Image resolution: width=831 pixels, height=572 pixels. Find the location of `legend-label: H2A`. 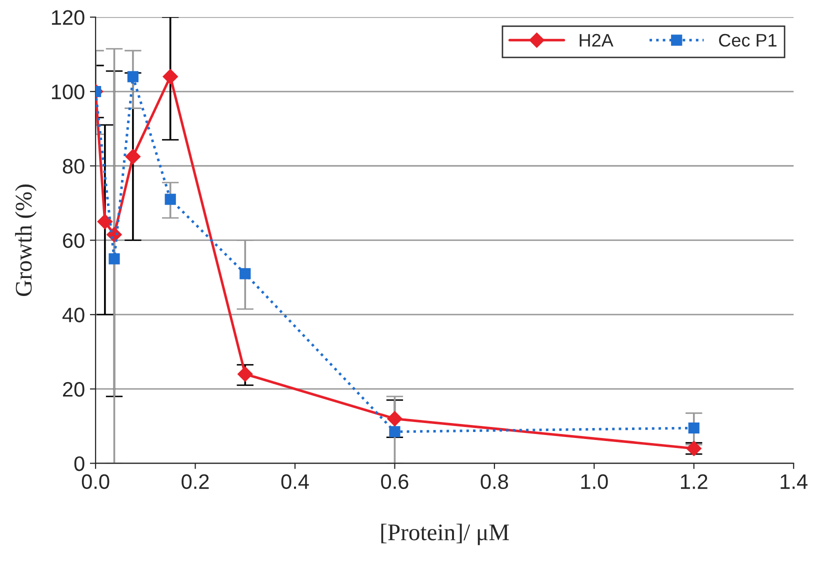

legend-label: H2A is located at coordinates (597, 40).